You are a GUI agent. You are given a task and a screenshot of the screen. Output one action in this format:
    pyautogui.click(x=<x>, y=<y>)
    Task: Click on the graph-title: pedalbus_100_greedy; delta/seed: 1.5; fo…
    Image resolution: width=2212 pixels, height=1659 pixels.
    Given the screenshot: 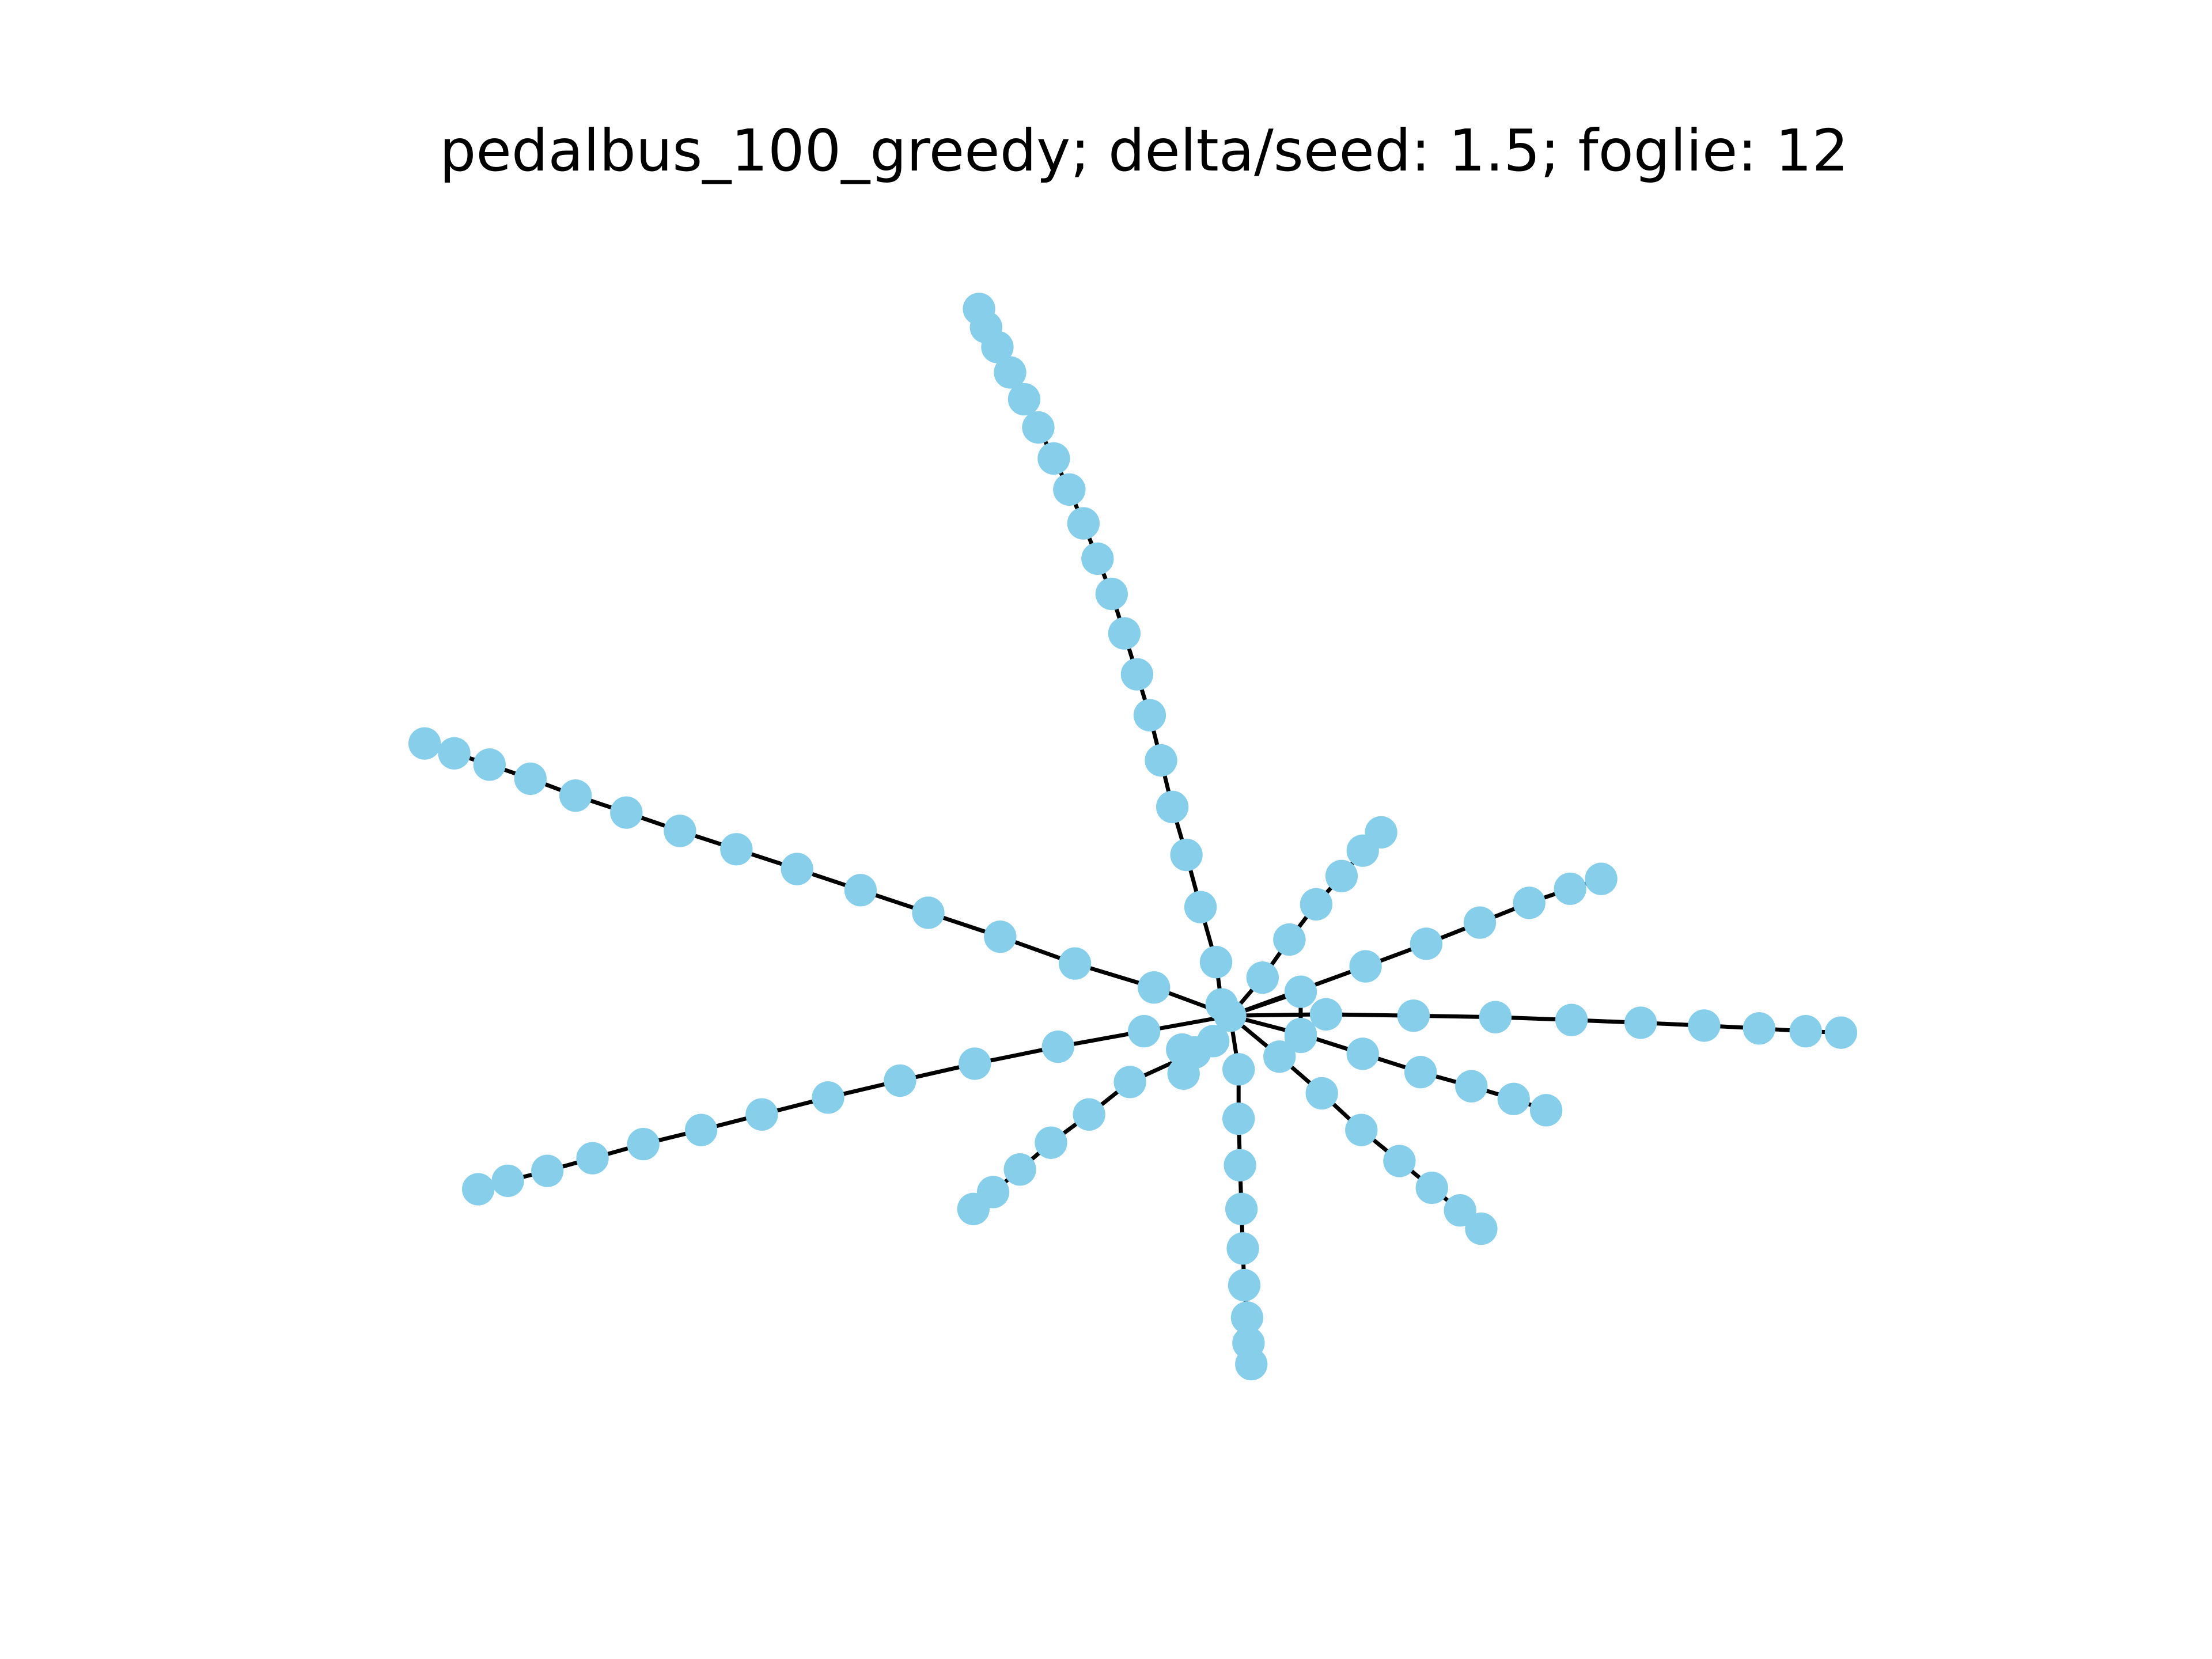 What is the action you would take?
    pyautogui.click(x=1144, y=150)
    